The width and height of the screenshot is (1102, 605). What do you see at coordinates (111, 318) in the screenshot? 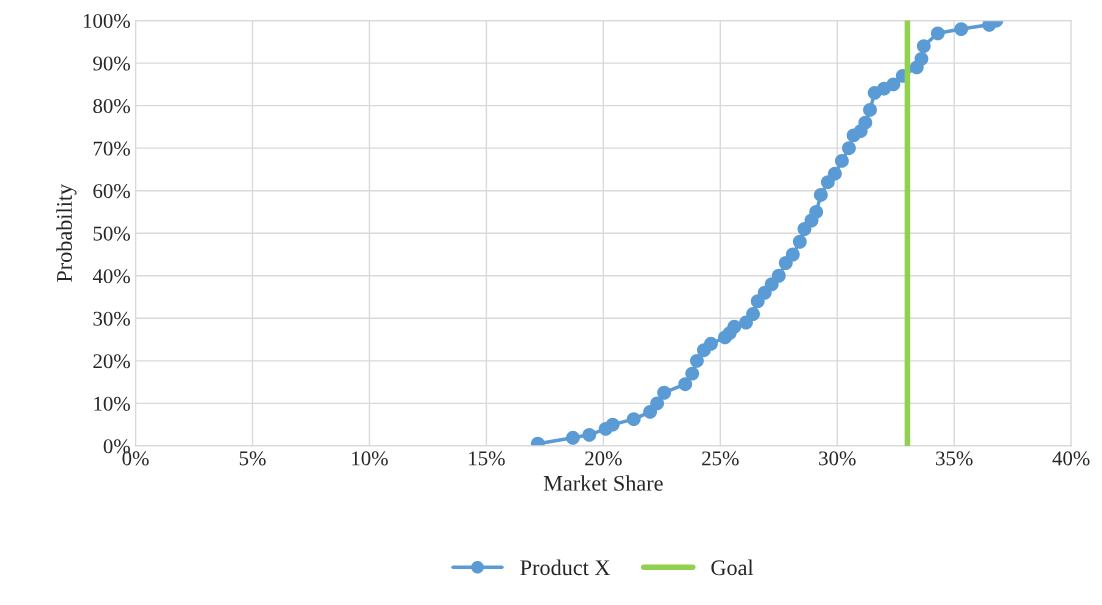
I see `y-tick-label: 30%` at bounding box center [111, 318].